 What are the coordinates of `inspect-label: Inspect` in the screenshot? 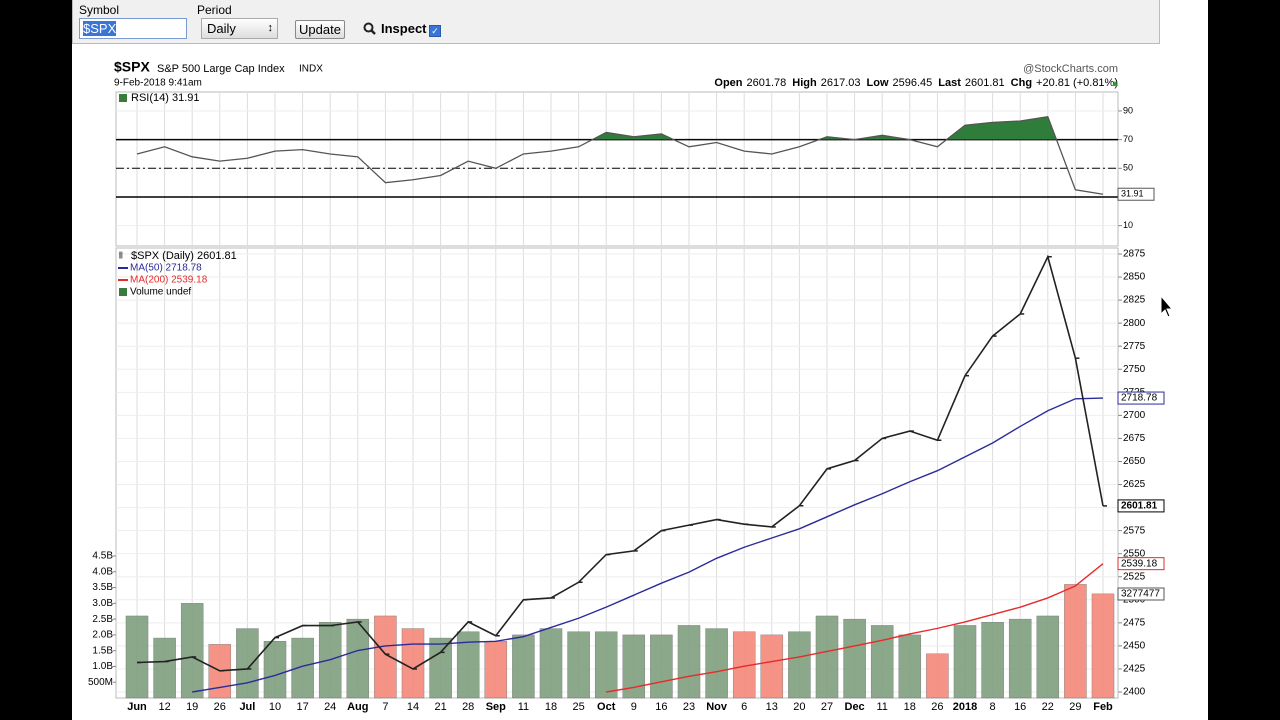 It's located at (404, 28).